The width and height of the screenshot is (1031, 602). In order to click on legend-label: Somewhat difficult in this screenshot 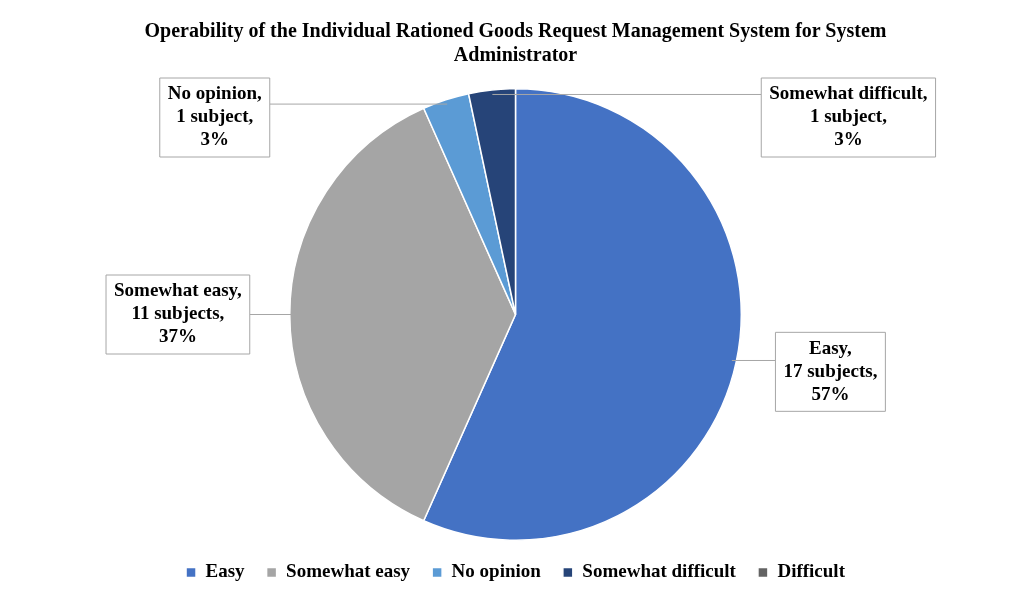, I will do `click(659, 571)`.